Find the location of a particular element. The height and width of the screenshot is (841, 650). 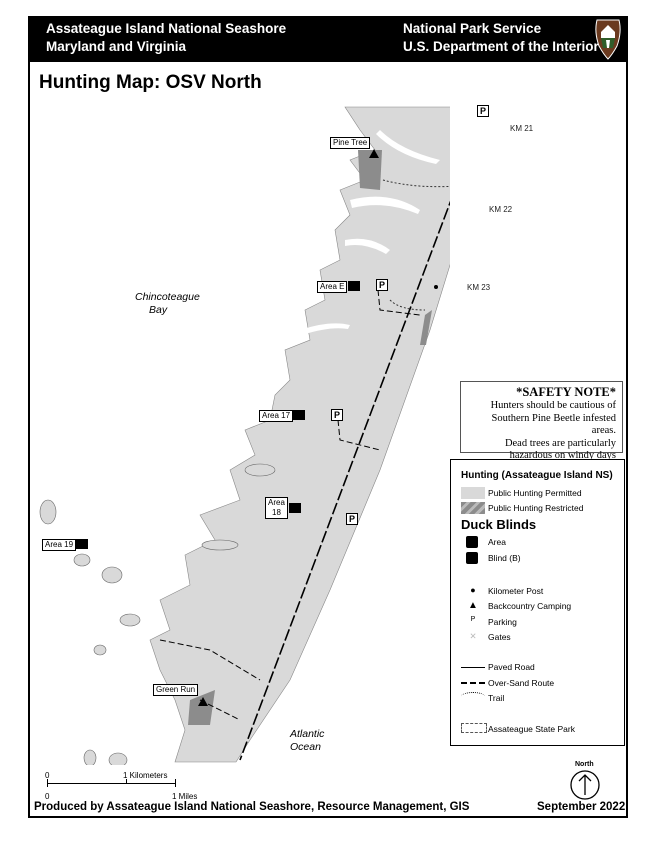

legend-duck-blinds-title: Duck Blinds is located at coordinates (499, 524).